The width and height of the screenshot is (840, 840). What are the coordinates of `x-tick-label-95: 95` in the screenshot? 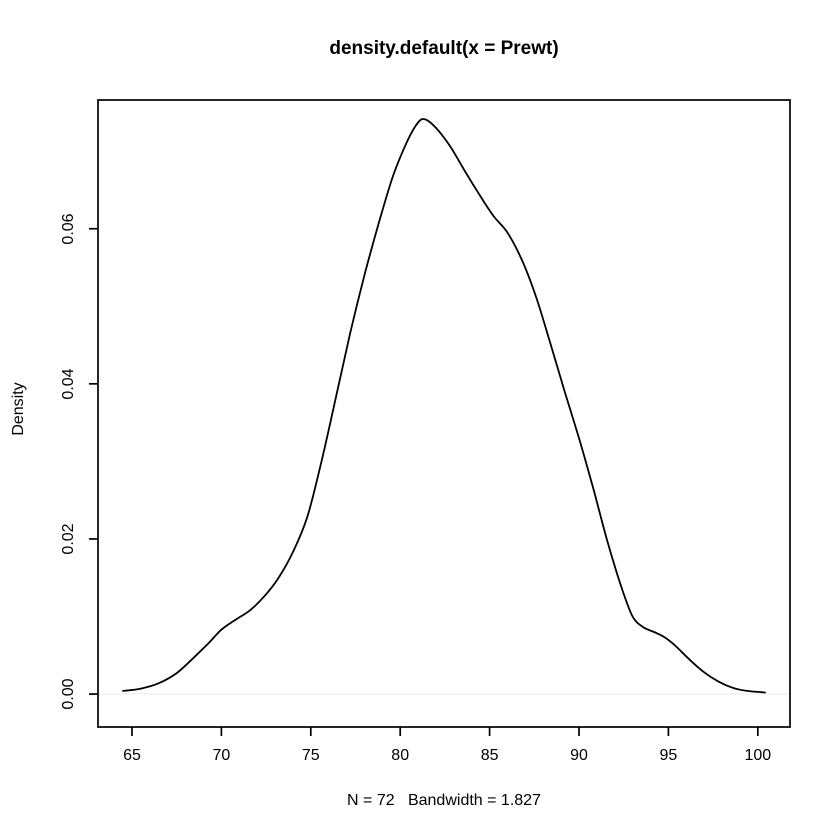 It's located at (668, 755).